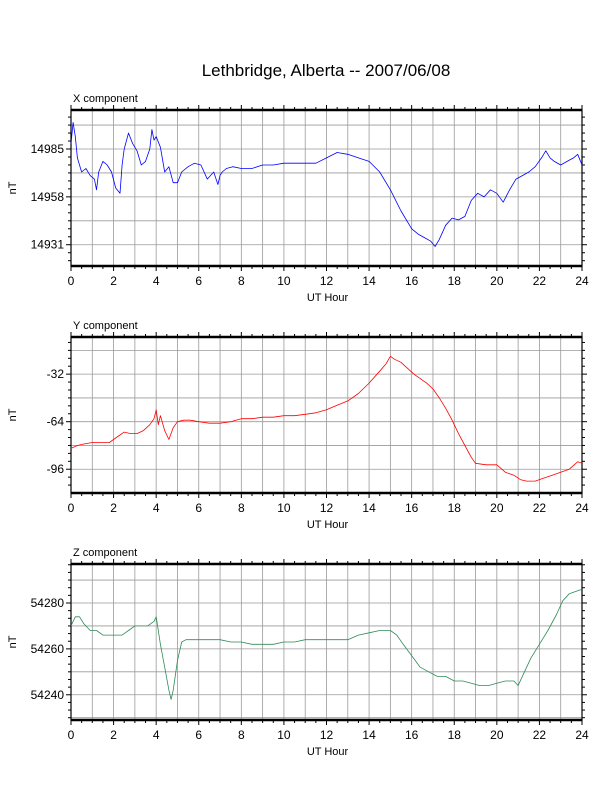 This screenshot has height=792, width=612. Describe the element at coordinates (56, 374) in the screenshot. I see `y-tick-label: -32` at that location.